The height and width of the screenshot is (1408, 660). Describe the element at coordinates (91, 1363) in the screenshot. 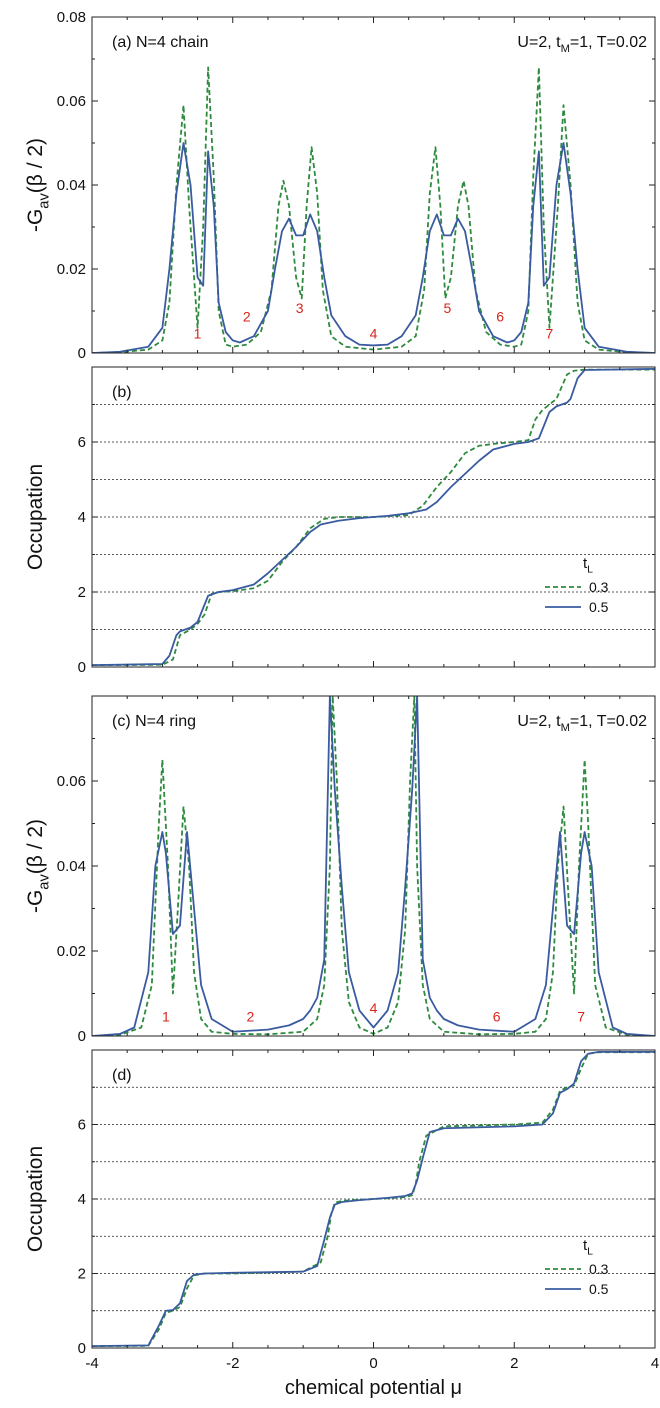

I see `x-tick-label: -4` at that location.